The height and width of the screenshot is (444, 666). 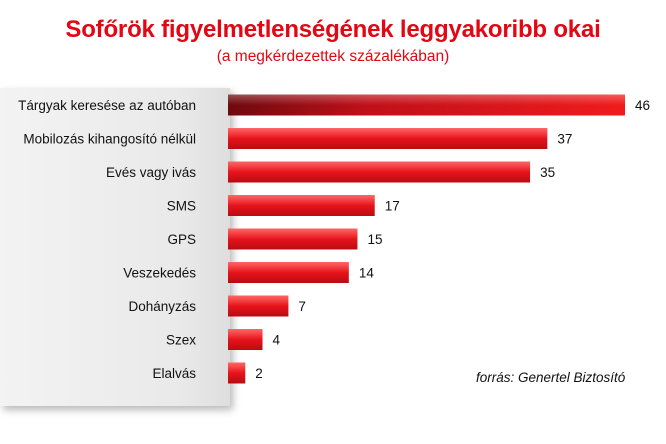 I want to click on value-label: 46, so click(x=642, y=105).